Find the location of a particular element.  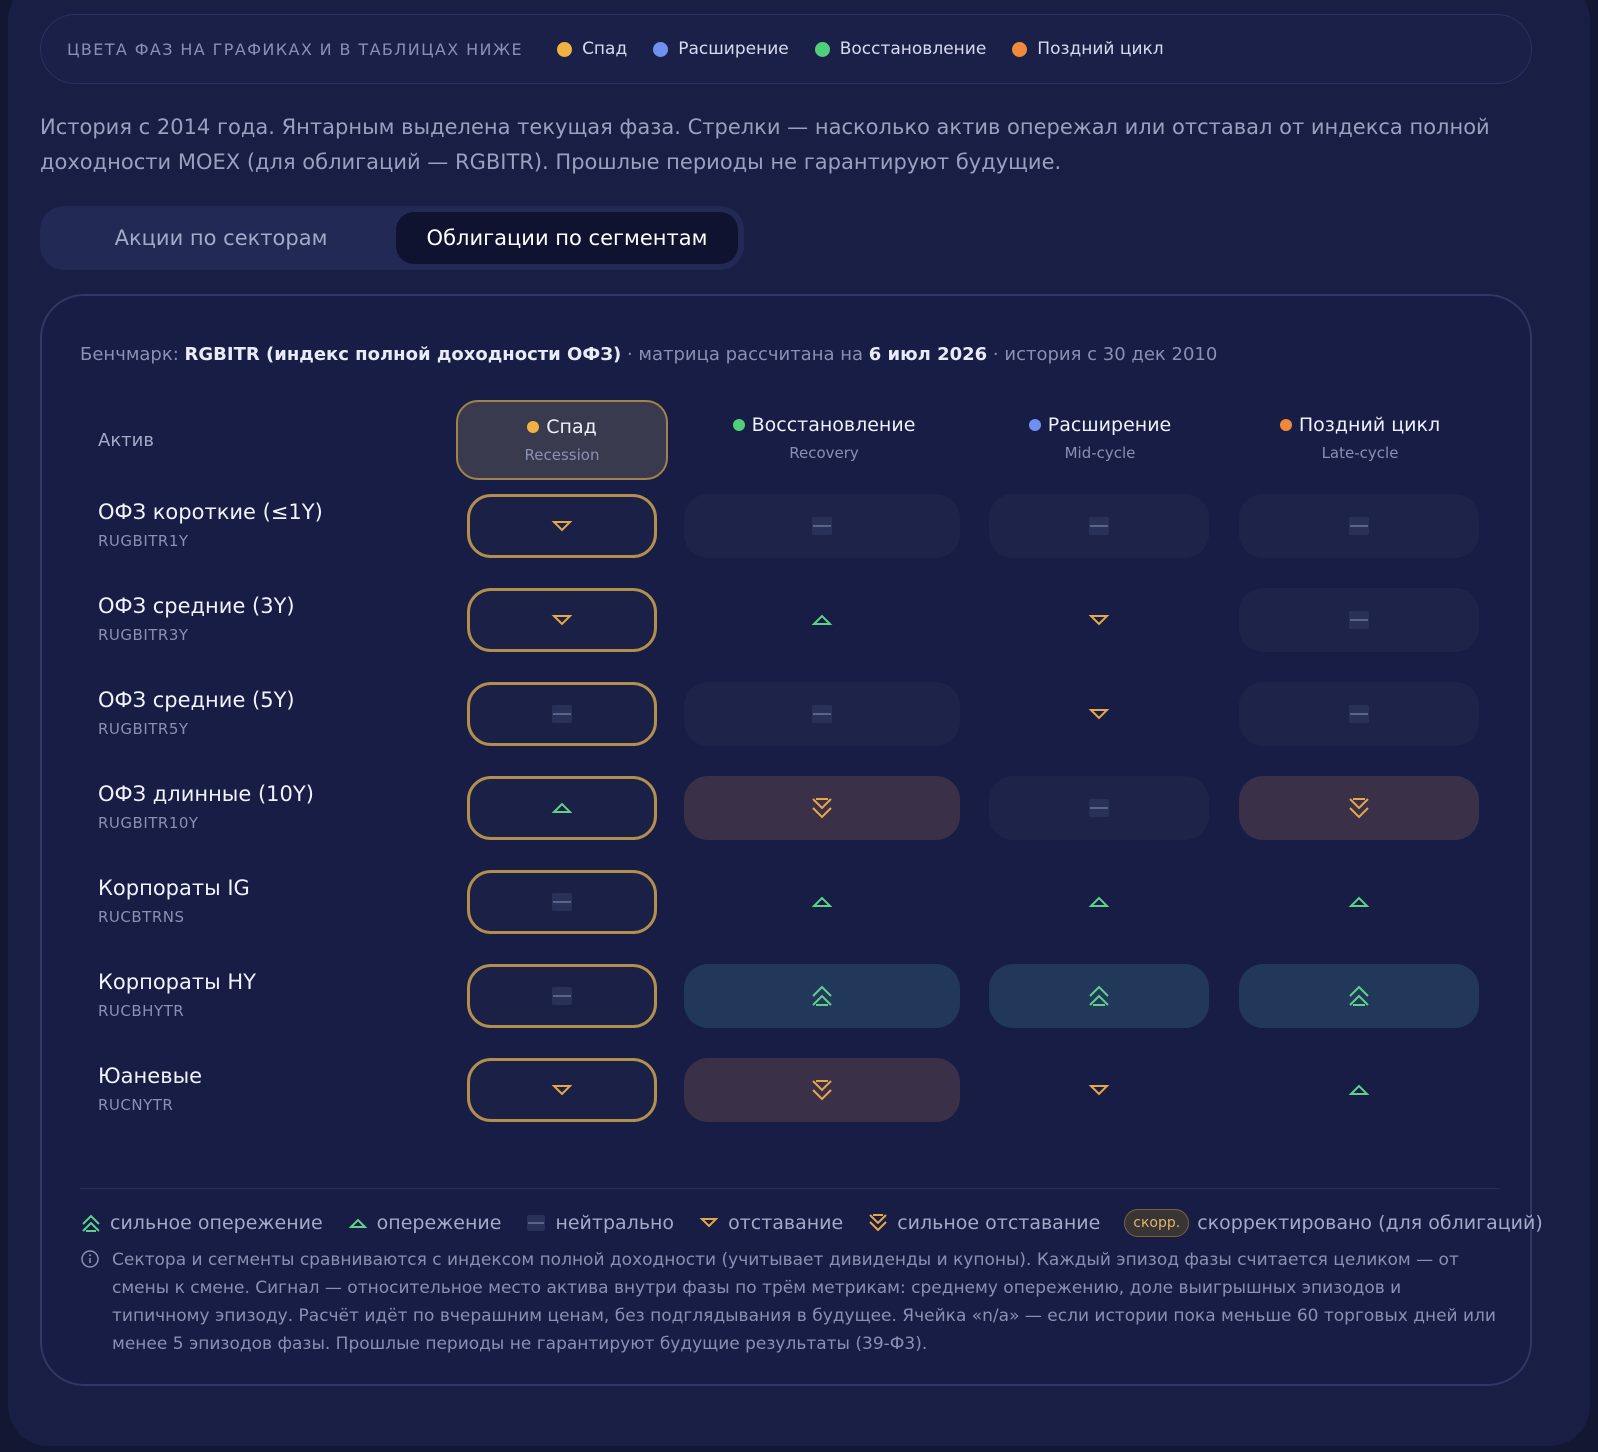

up-icon is located at coordinates (358, 1223).